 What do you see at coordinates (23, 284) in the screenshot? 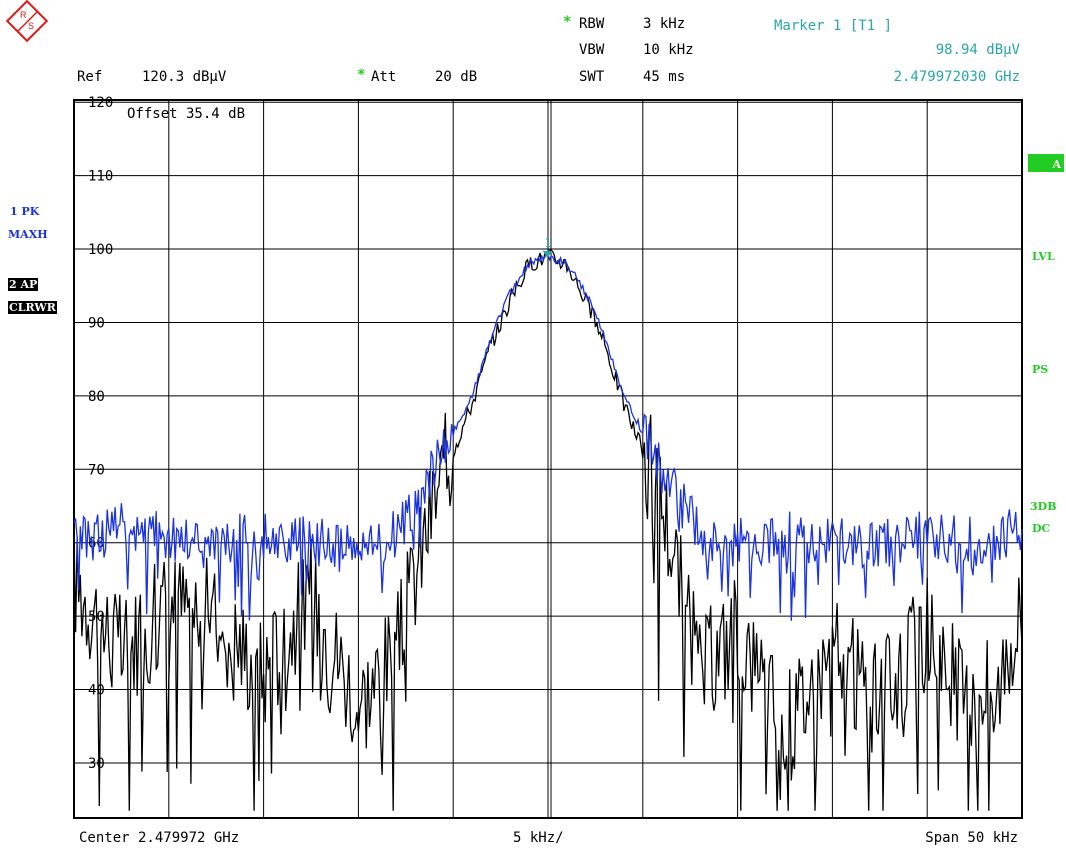
I see `trace2-detector-label: 2 AP` at bounding box center [23, 284].